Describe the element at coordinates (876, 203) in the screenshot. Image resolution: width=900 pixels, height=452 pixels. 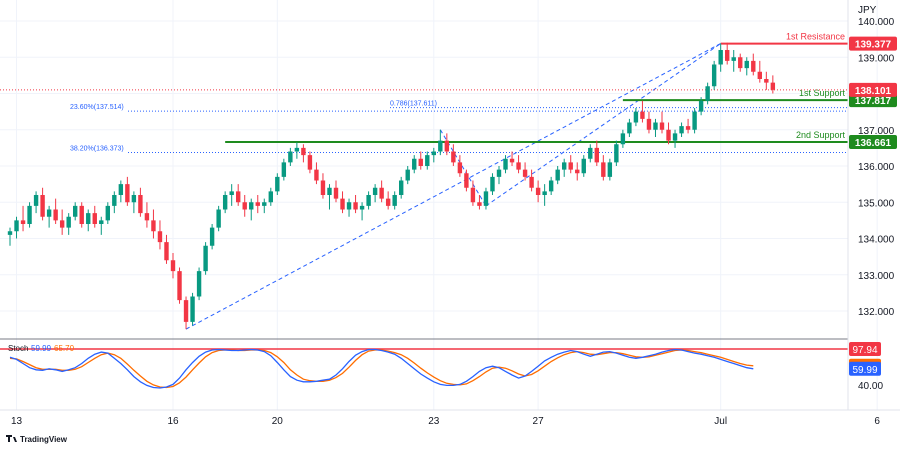
I see `price-tick-label: 135.000` at that location.